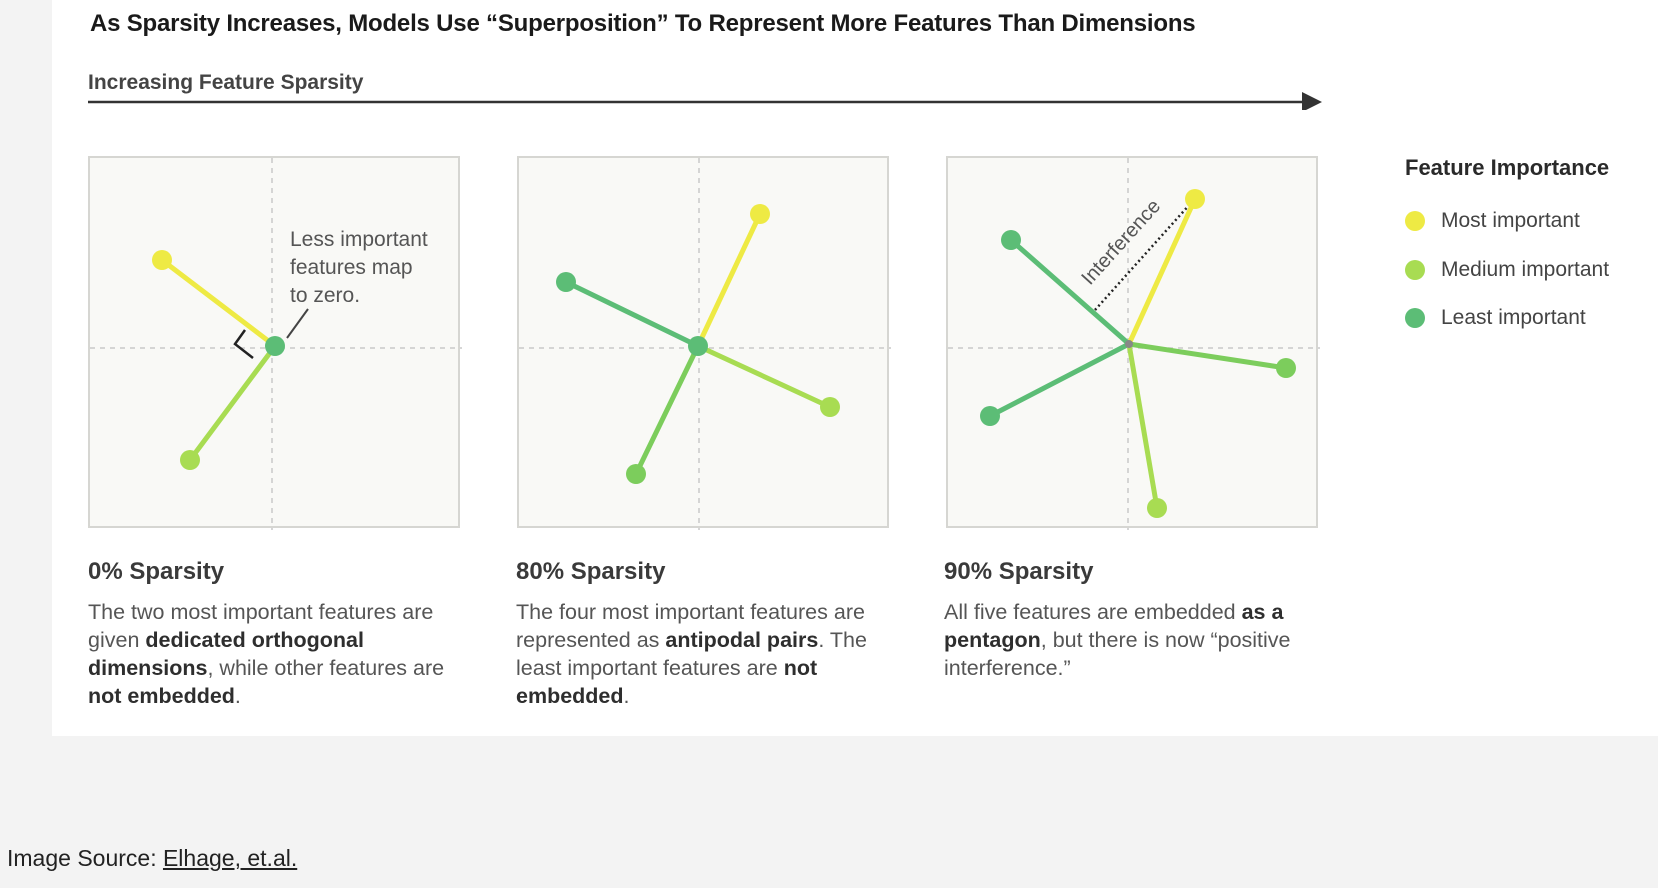 This screenshot has height=888, width=1658. What do you see at coordinates (1513, 317) in the screenshot?
I see `legend-label-least: Least important` at bounding box center [1513, 317].